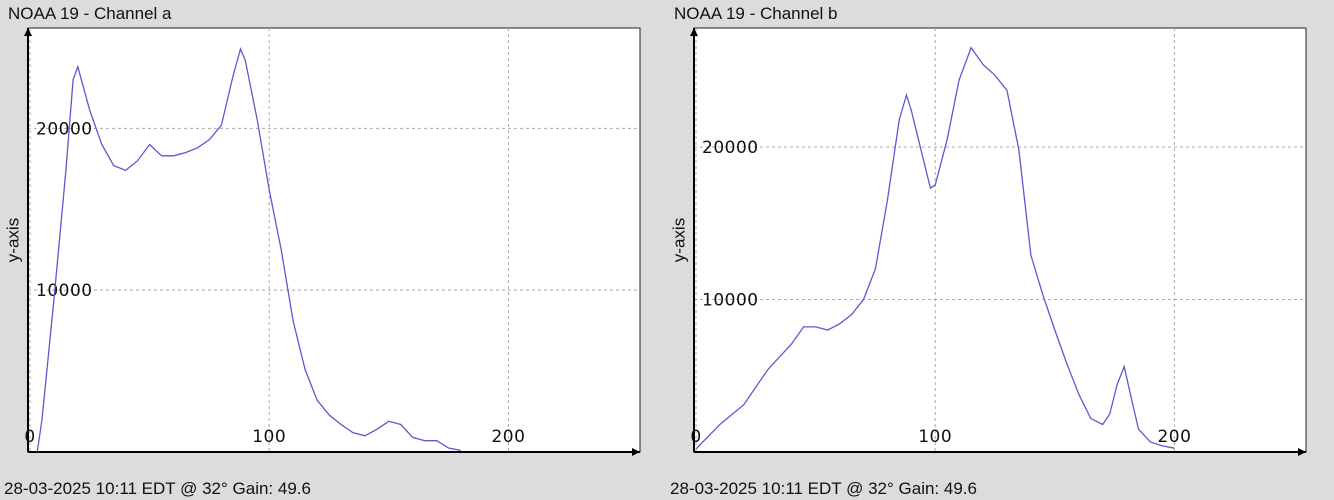 The height and width of the screenshot is (500, 1334). Describe the element at coordinates (755, 13) in the screenshot. I see `chart-title: NOAA 19 - Channel b` at that location.